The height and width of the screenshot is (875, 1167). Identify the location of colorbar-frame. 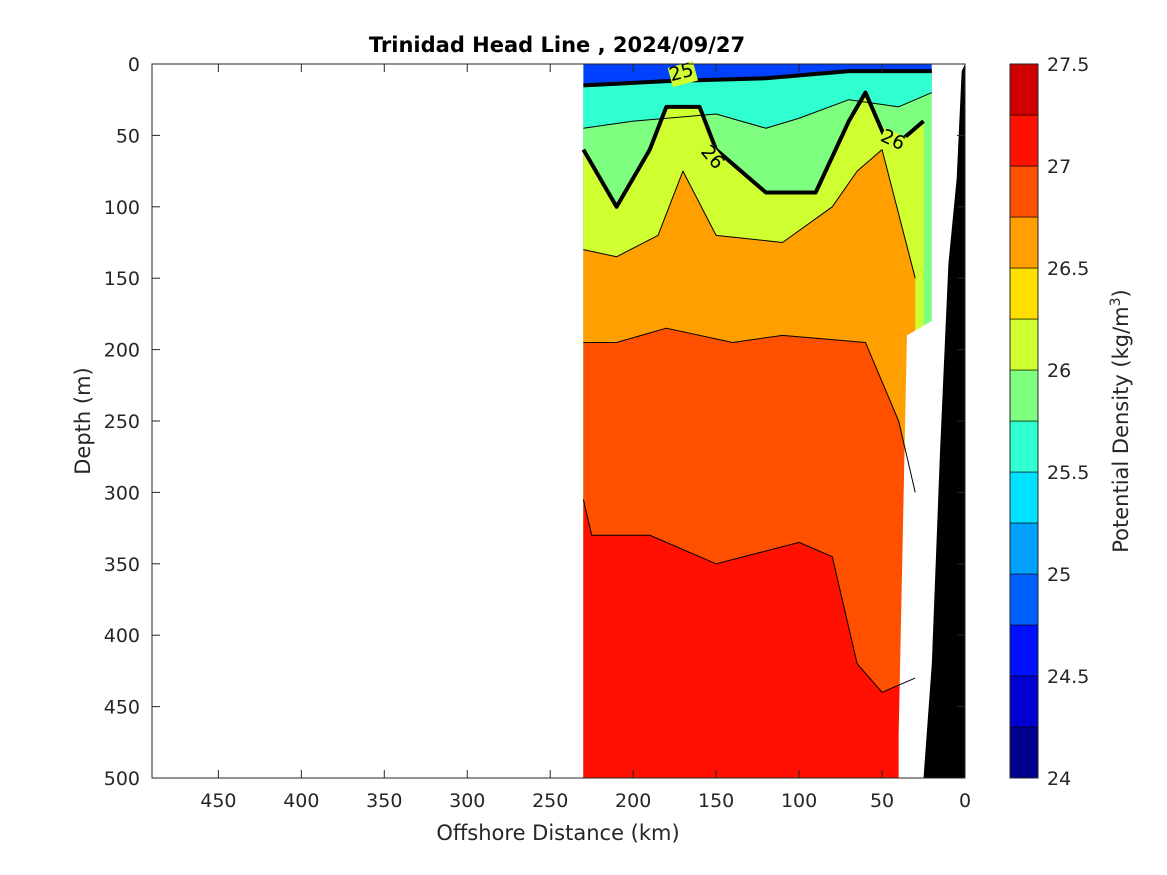
(1024, 421).